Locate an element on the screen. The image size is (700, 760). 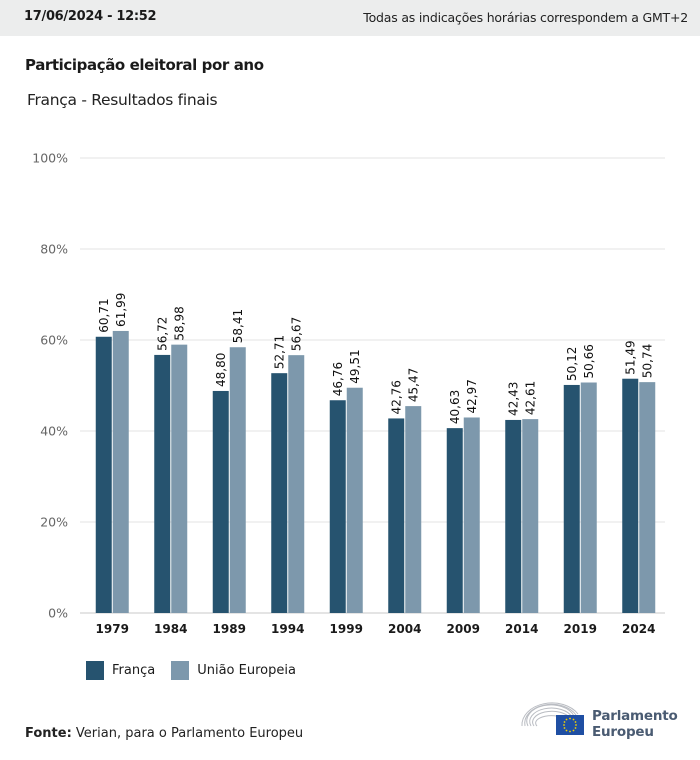
value-label: 50,66 is located at coordinates (589, 361).